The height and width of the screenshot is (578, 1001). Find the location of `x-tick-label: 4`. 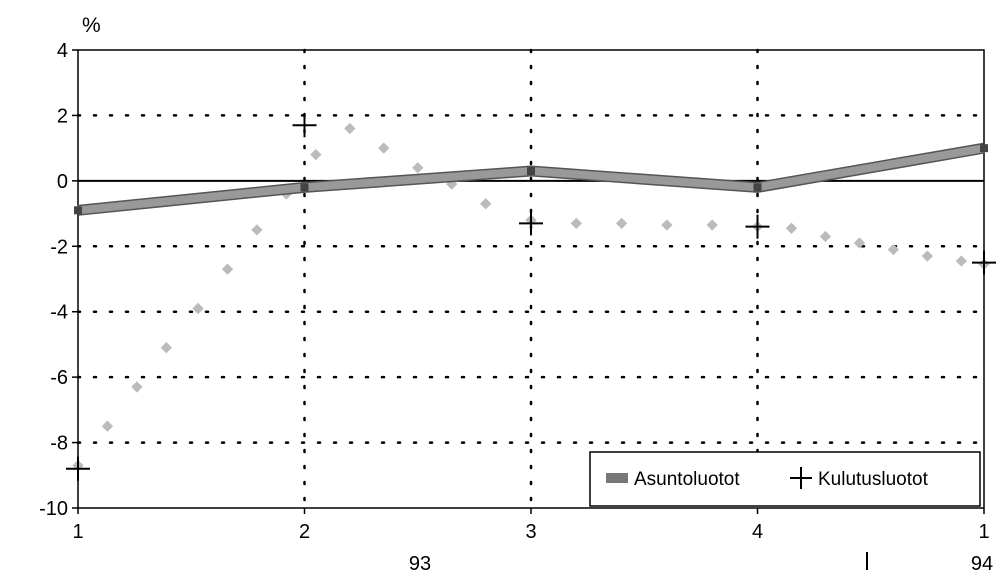

x-tick-label: 4 is located at coordinates (757, 532).